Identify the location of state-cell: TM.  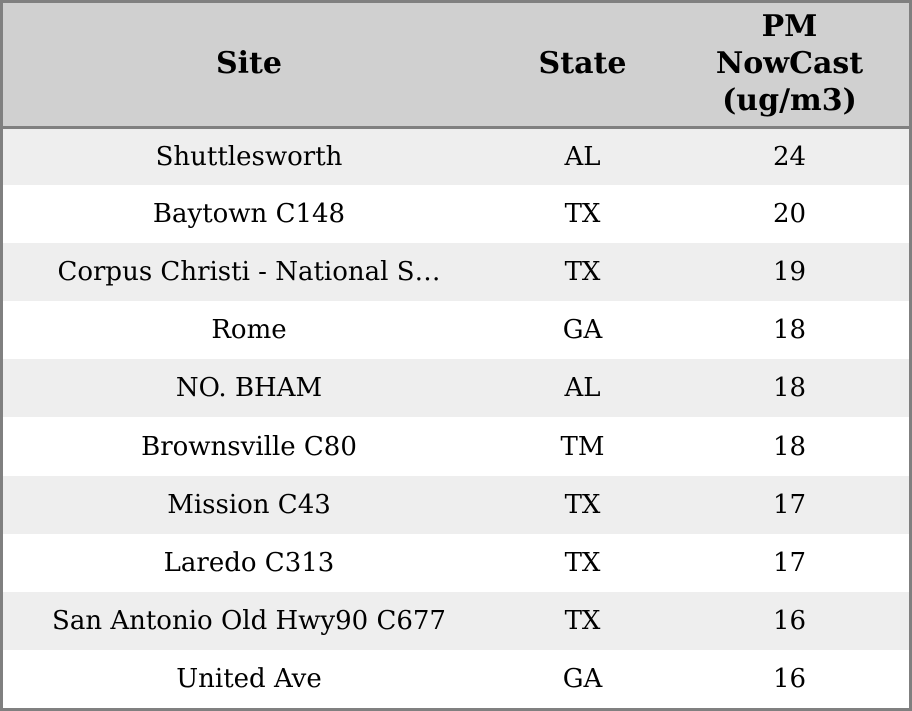
(582, 446).